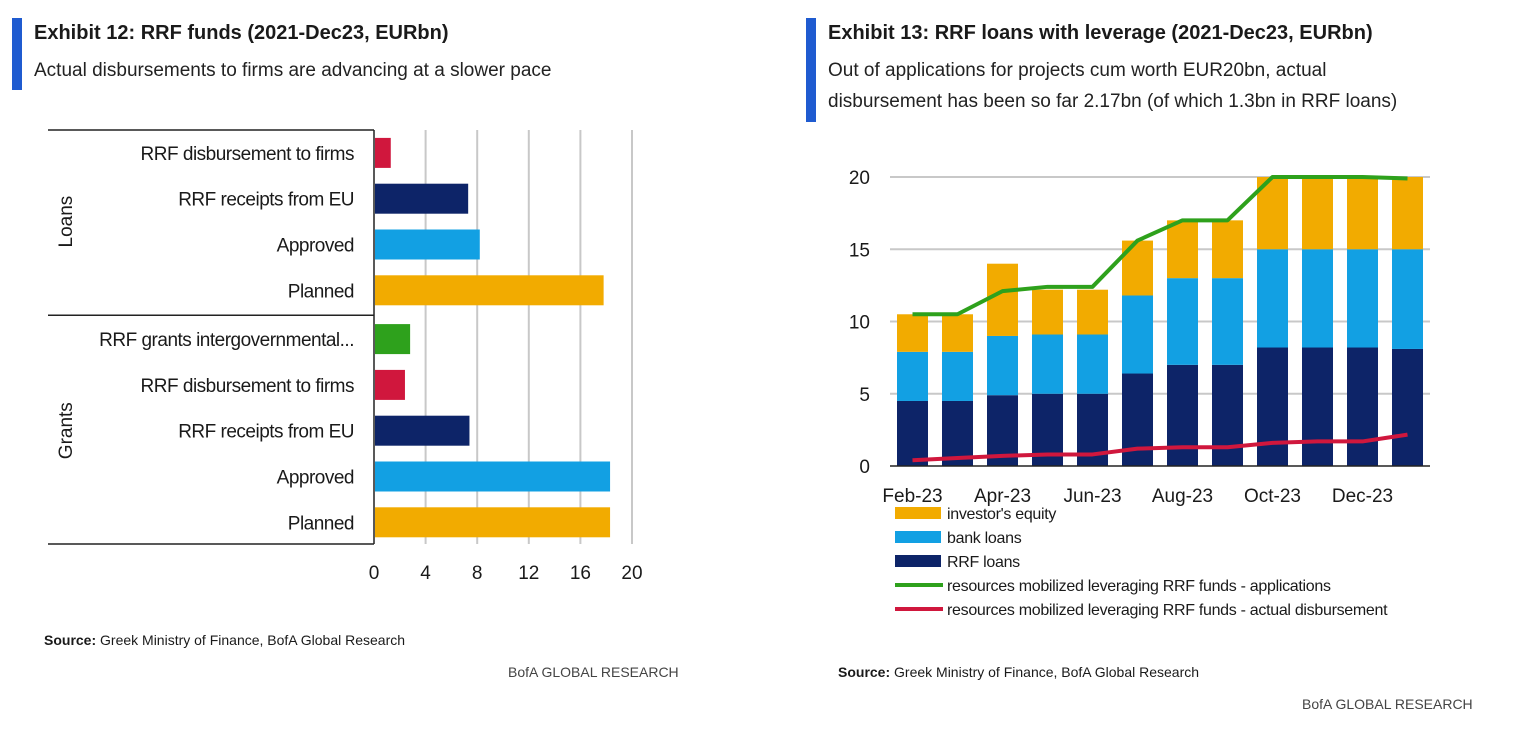 The image size is (1521, 755). Describe the element at coordinates (17, 54) in the screenshot. I see `exhibit-12-accent-bar` at that location.